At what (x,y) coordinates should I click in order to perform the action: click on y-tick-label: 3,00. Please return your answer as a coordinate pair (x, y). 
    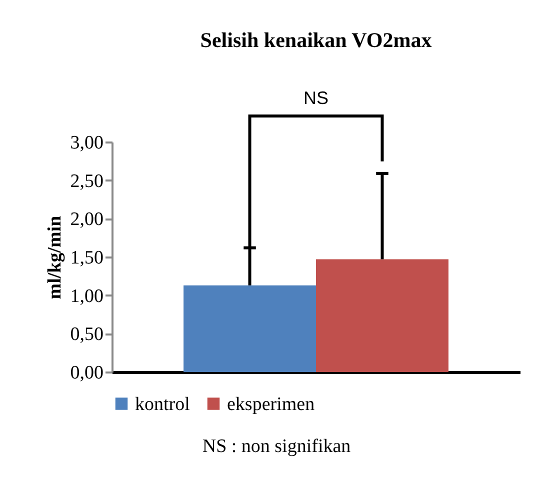
    Looking at the image, I should click on (87, 143).